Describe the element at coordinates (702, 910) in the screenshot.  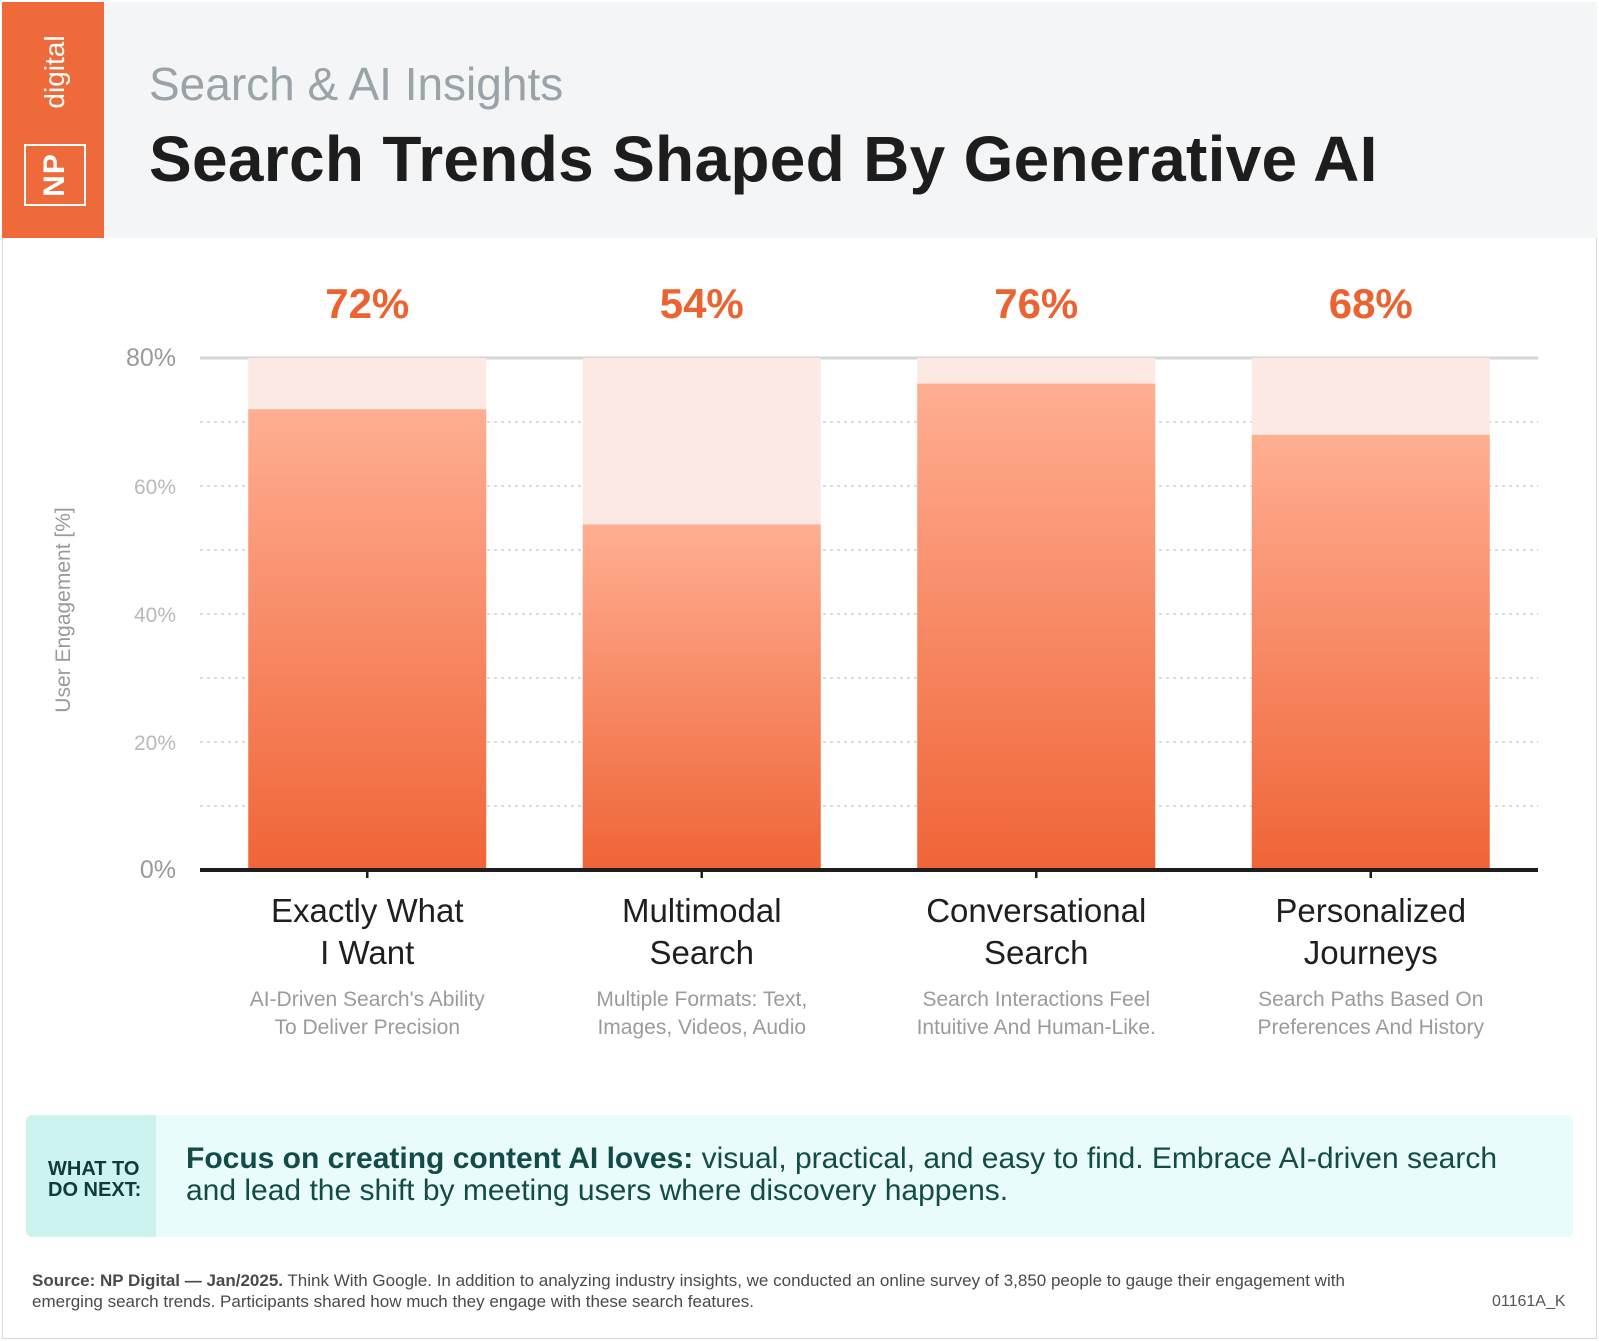
I see `x-category-label: Multimodal` at that location.